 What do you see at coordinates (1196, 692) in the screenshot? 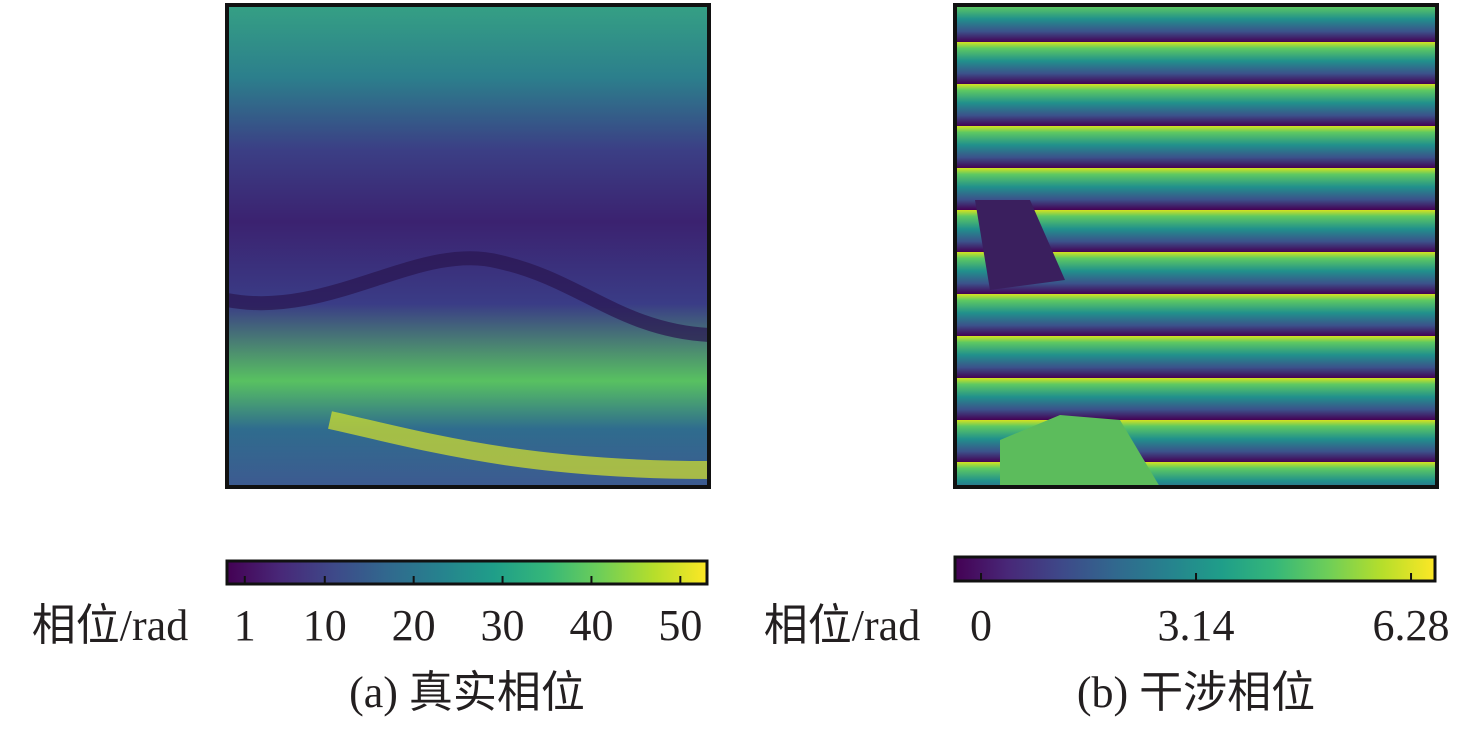
I see `panel-caption: (b) 干涉相位` at bounding box center [1196, 692].